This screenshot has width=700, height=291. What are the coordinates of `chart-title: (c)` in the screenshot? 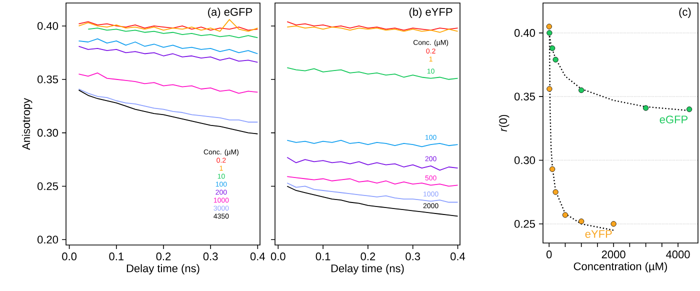 It's located at (685, 13).